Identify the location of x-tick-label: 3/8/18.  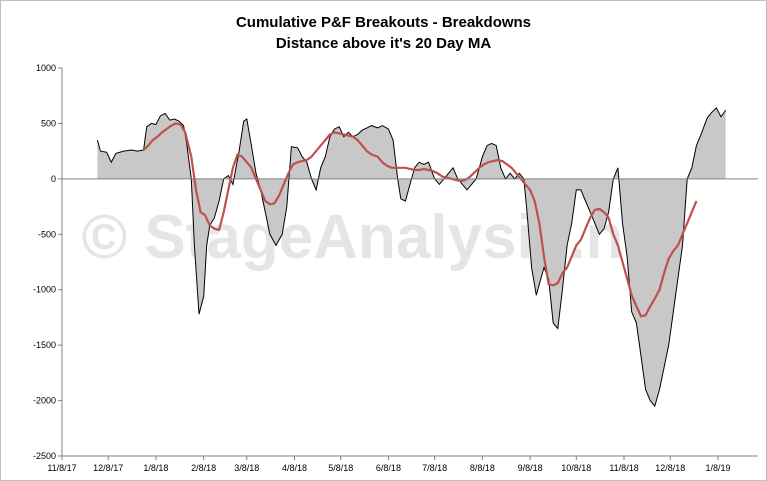
(246, 468).